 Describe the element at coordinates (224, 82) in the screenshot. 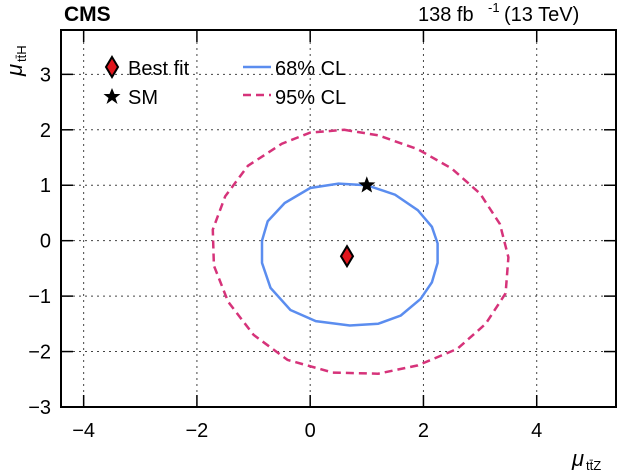

I see `legend: Best fit SM 68% CL 95% CL` at that location.